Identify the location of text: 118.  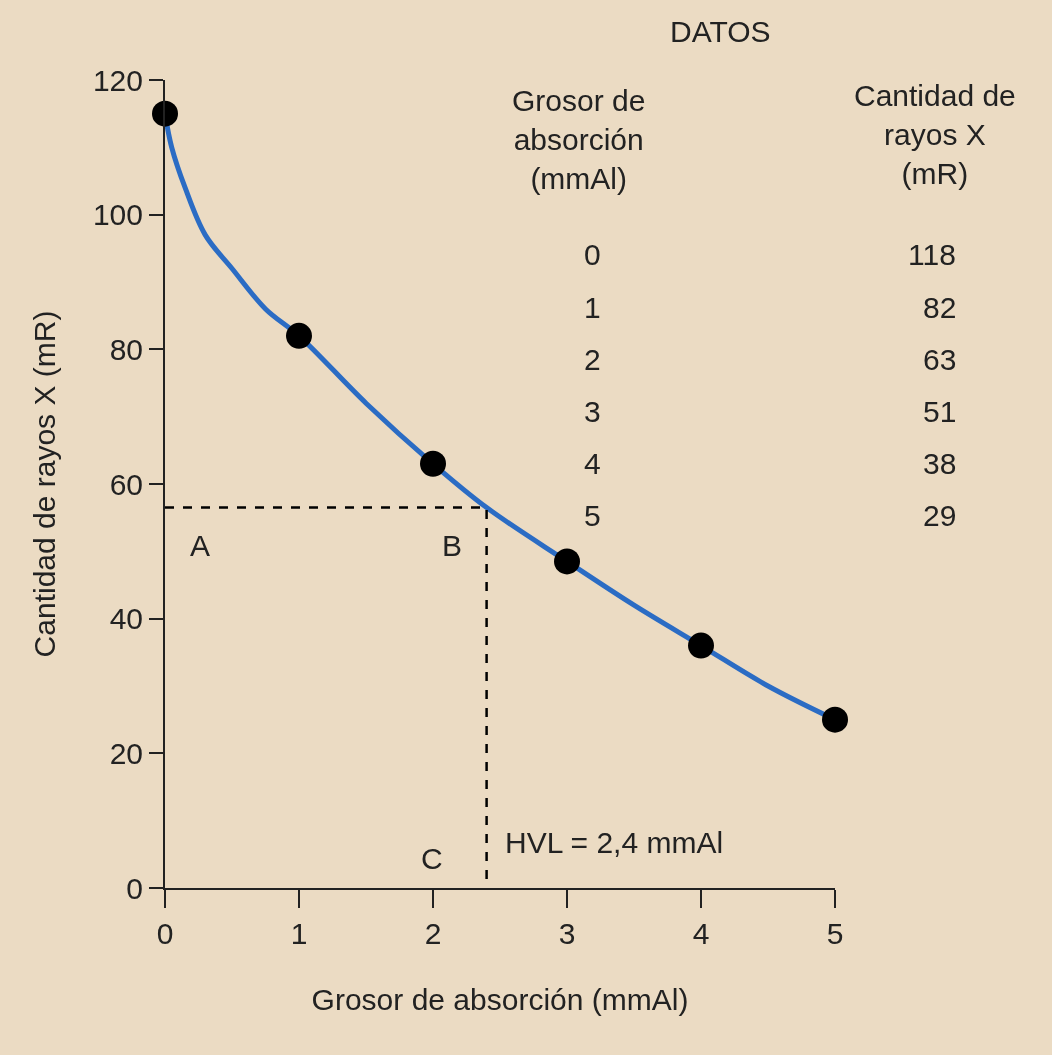
(932, 254).